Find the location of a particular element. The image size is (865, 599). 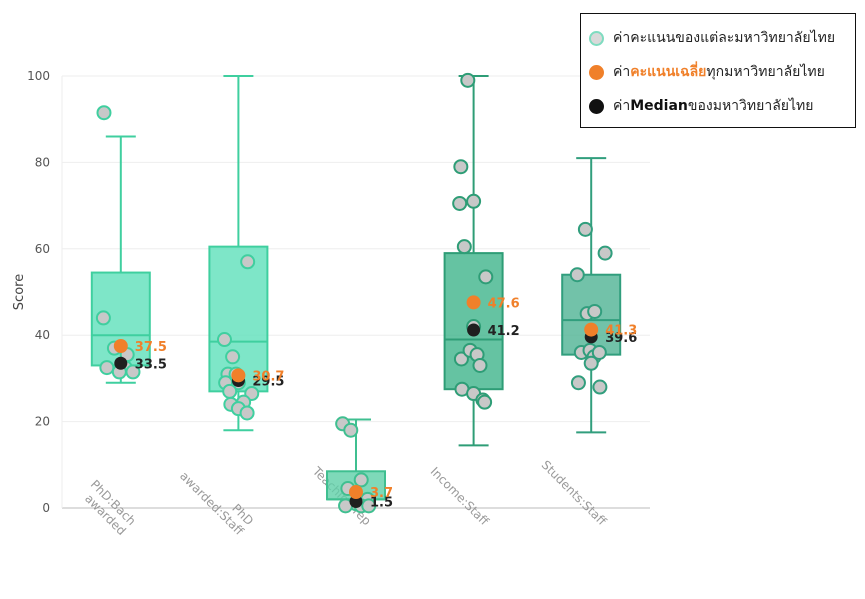

y-tick-label: 80 is located at coordinates (42, 162).